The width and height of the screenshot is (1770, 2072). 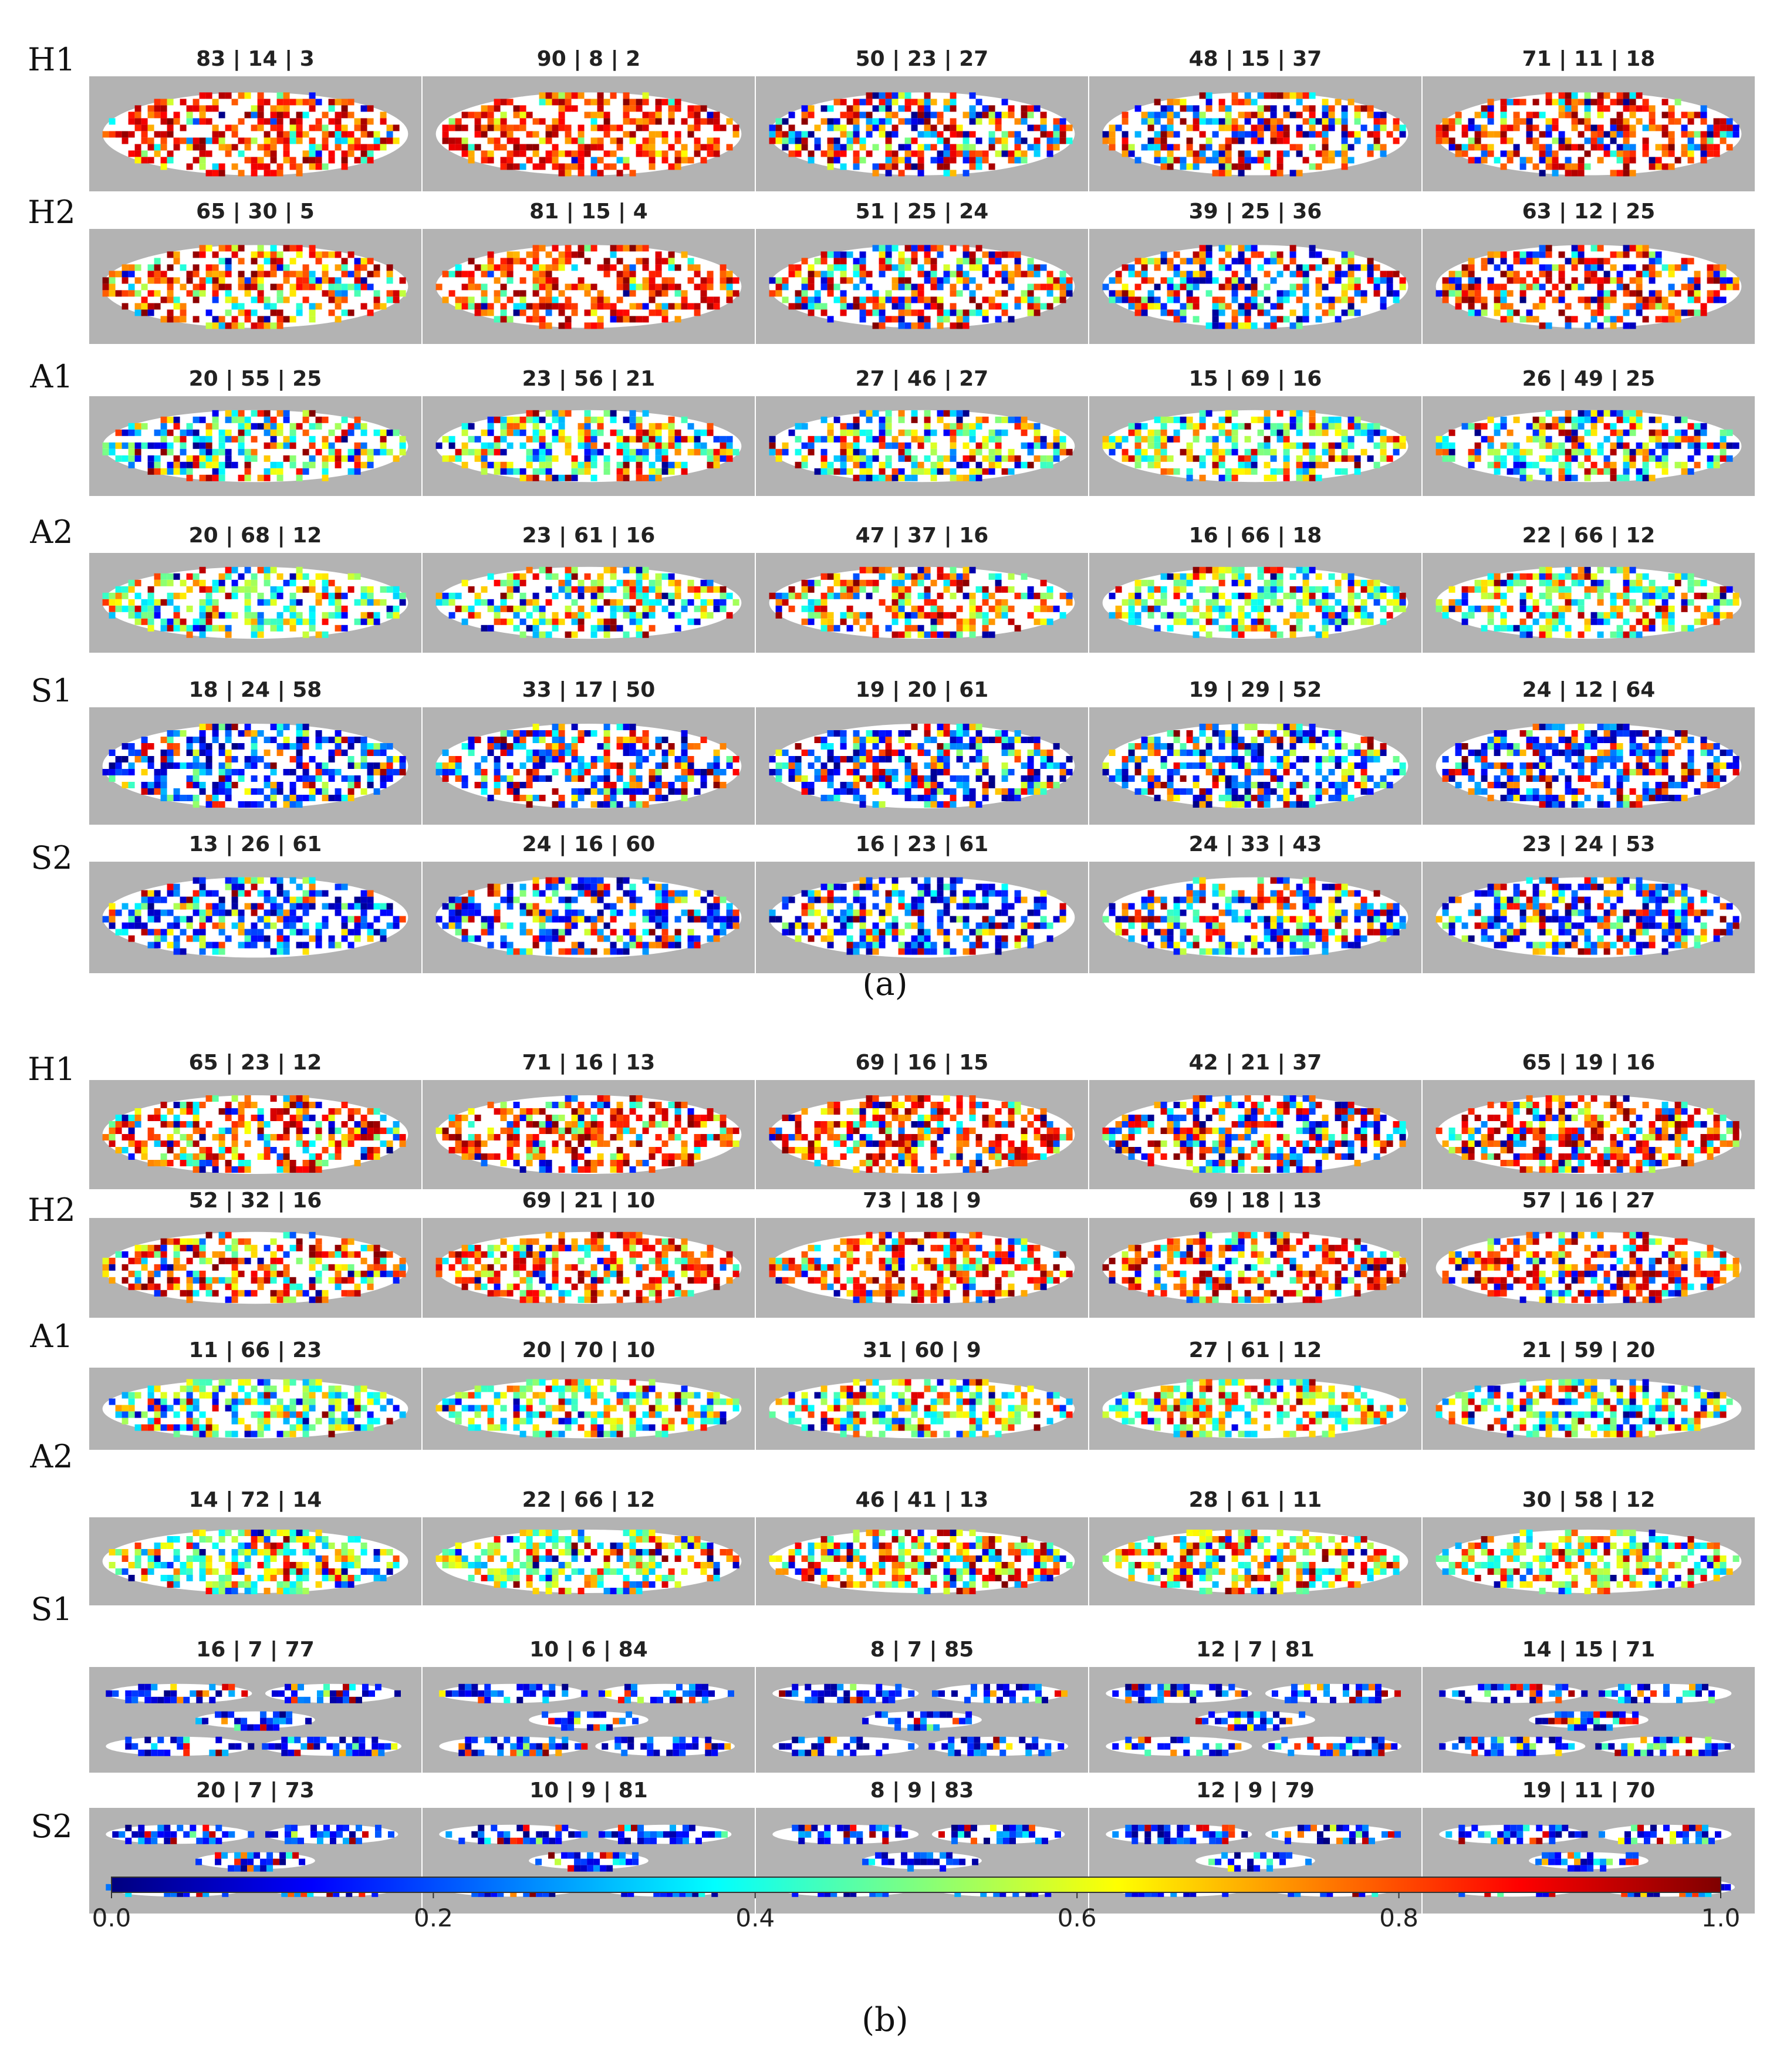 I want to click on tile: 23 | 24 | 53, so click(x=1589, y=902).